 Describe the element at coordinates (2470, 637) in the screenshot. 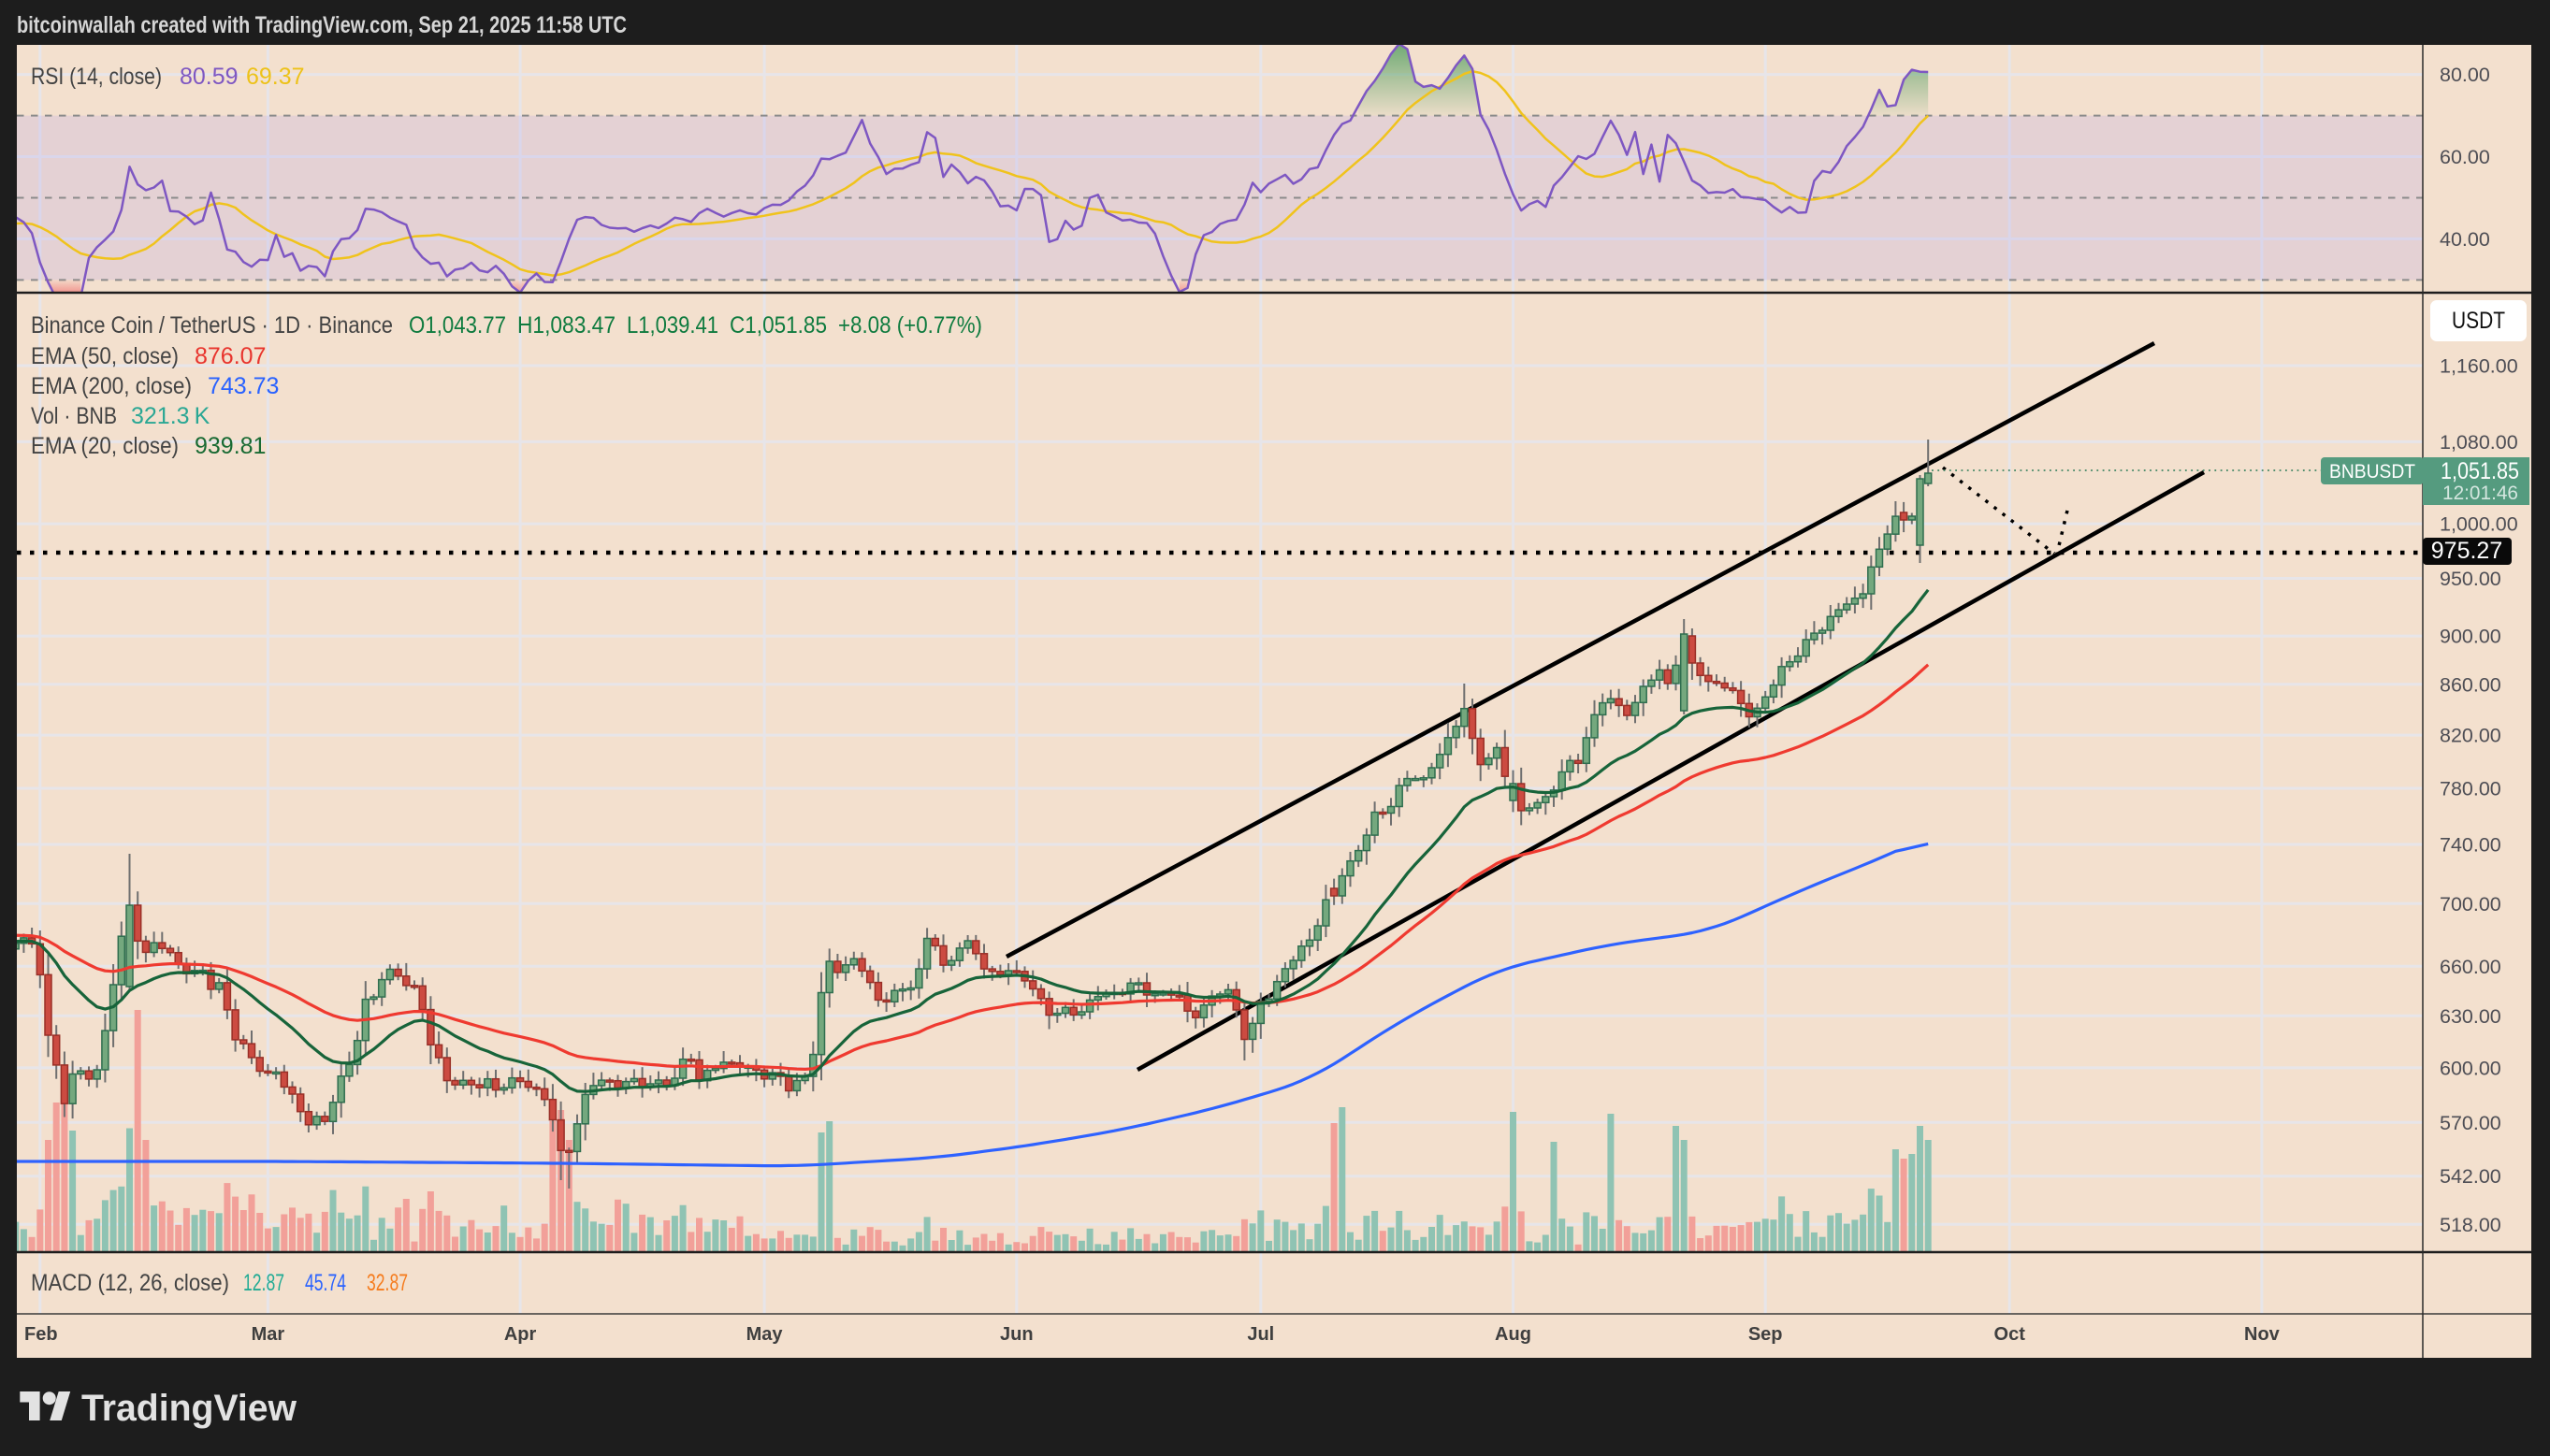

I see `svg-text: 900.00` at that location.